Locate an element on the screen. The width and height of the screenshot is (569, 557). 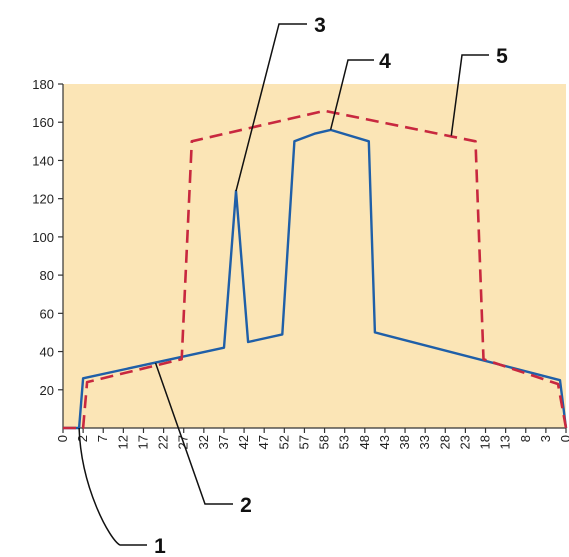
callout-label: 2 is located at coordinates (246, 505).